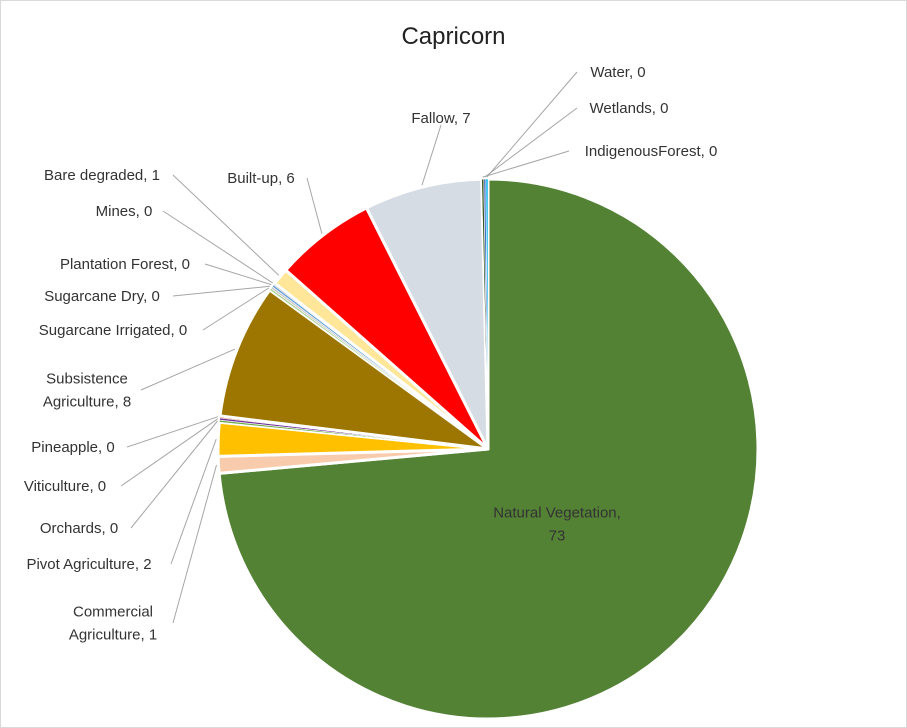 This screenshot has height=728, width=907. What do you see at coordinates (217, 247) in the screenshot?
I see `leader-line-mines` at bounding box center [217, 247].